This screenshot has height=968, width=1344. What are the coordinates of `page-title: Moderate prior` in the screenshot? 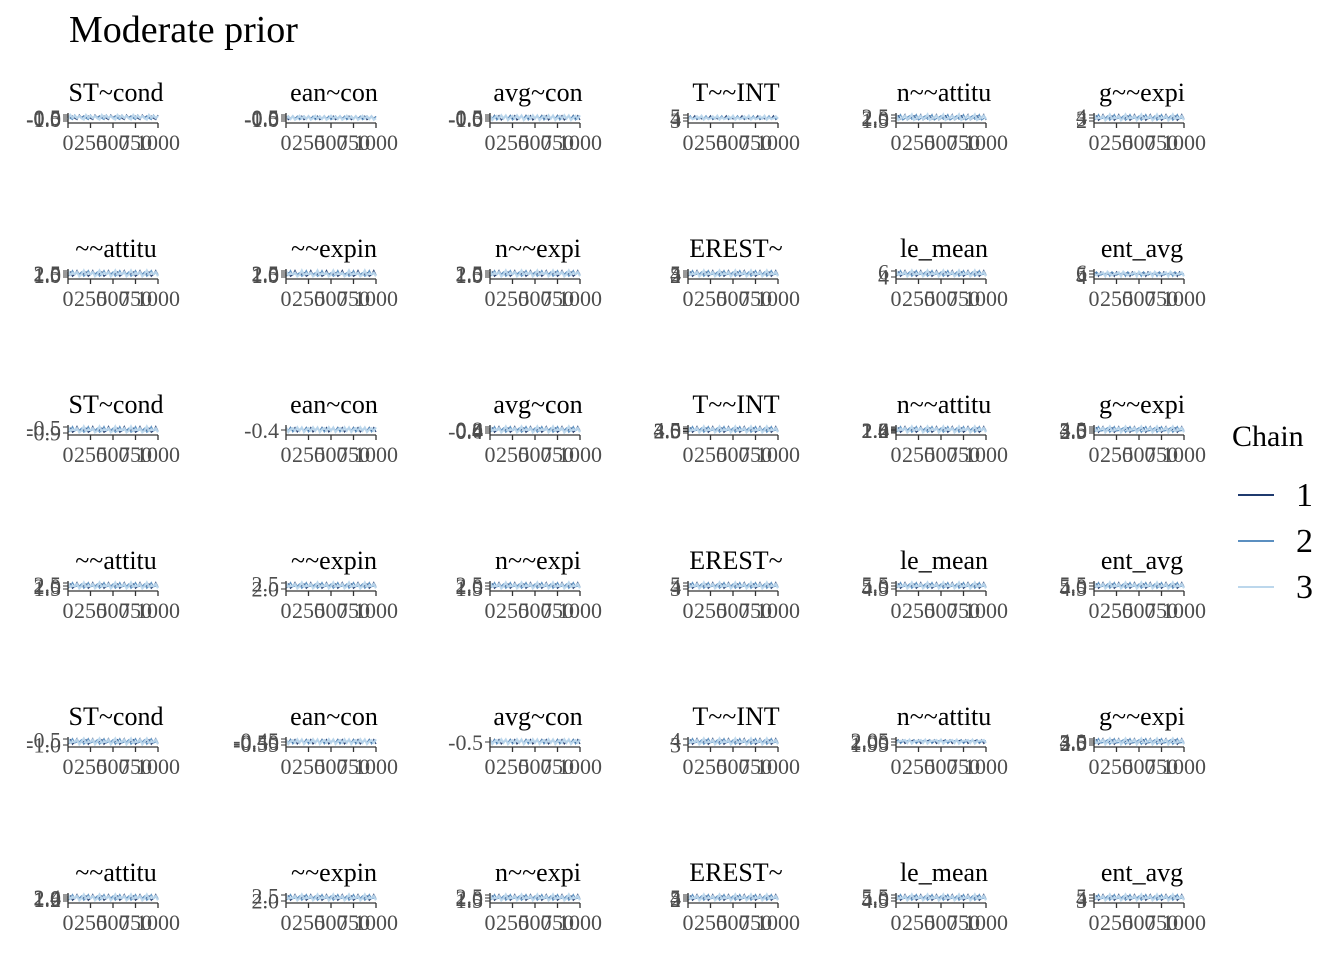 It's located at (183, 30).